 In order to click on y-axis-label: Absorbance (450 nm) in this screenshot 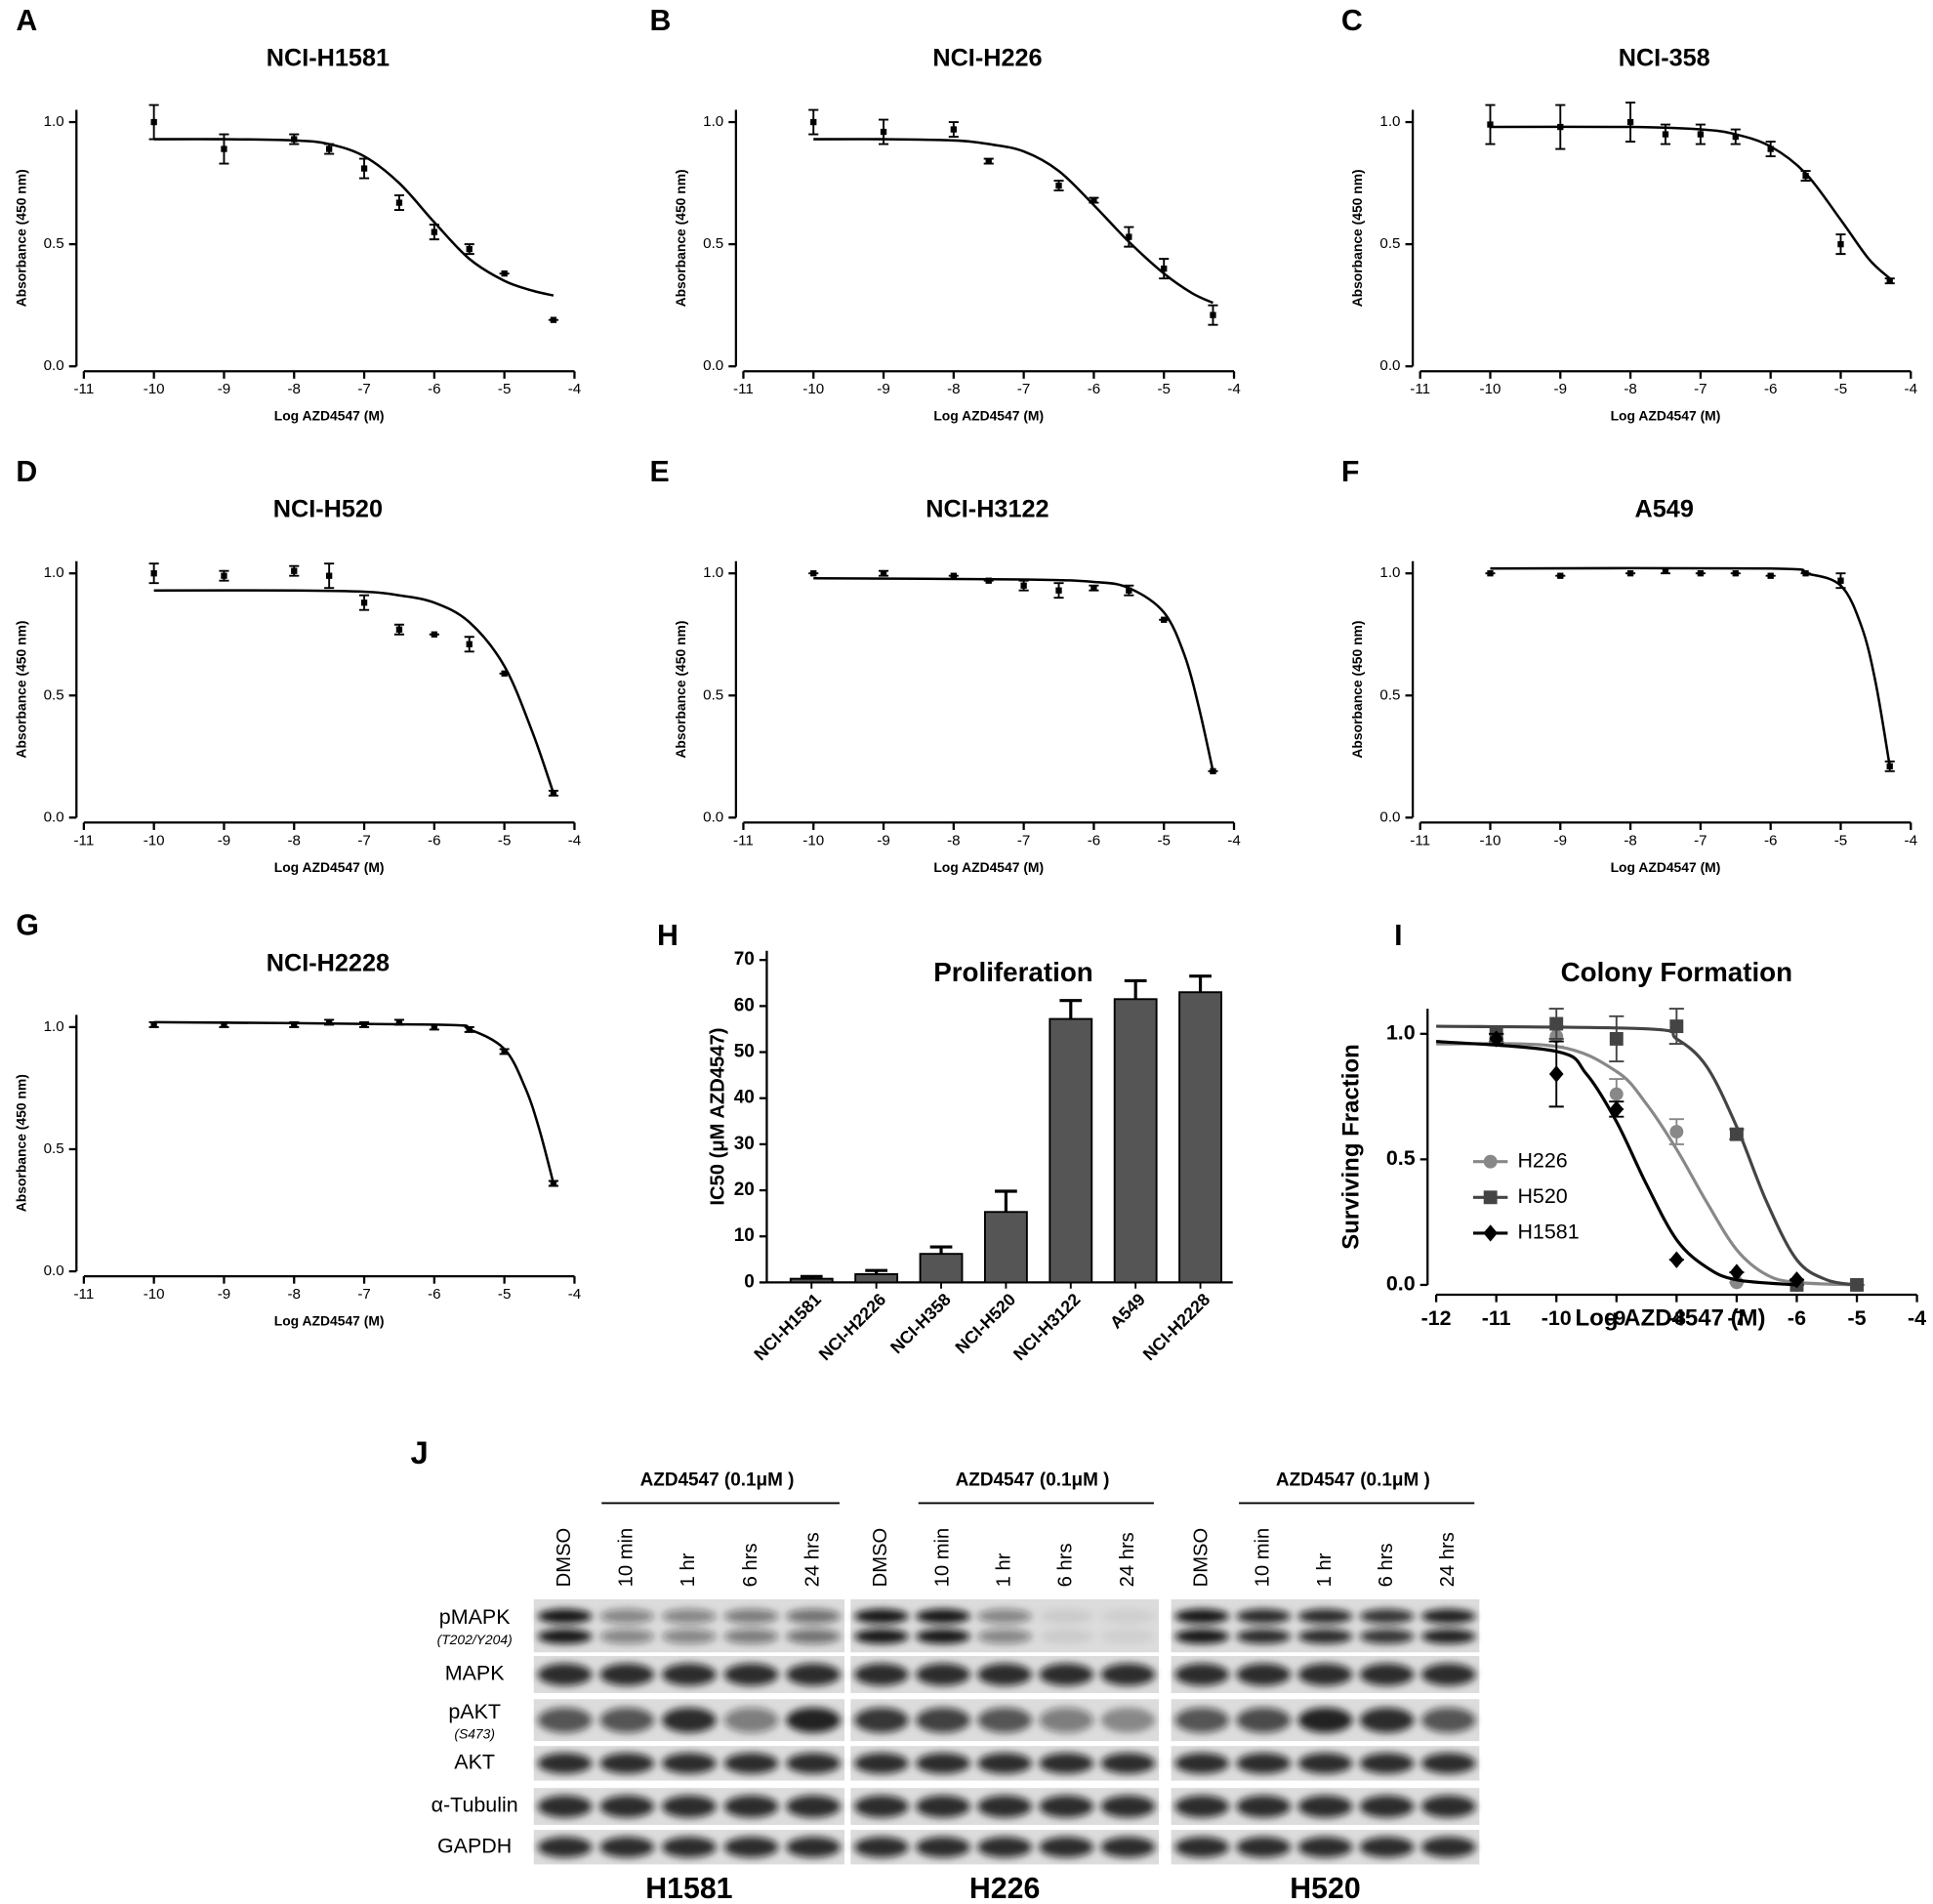, I will do `click(1357, 689)`.